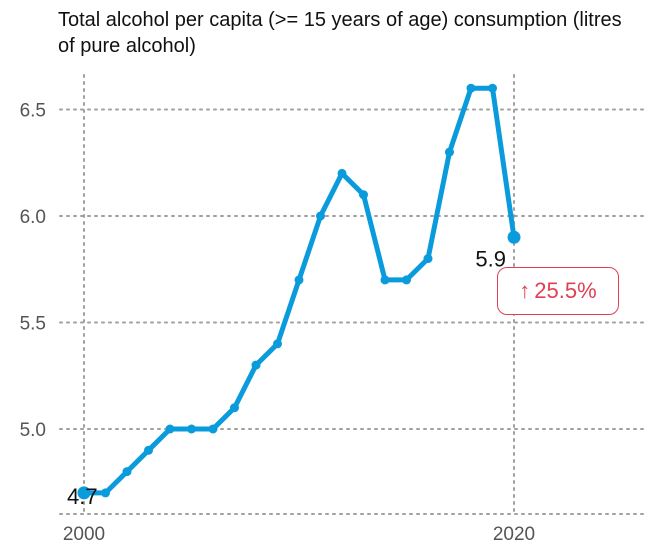 Image resolution: width=653 pixels, height=548 pixels. What do you see at coordinates (299, 534) in the screenshot?
I see `x-axis-ticks: 2000 2020` at bounding box center [299, 534].